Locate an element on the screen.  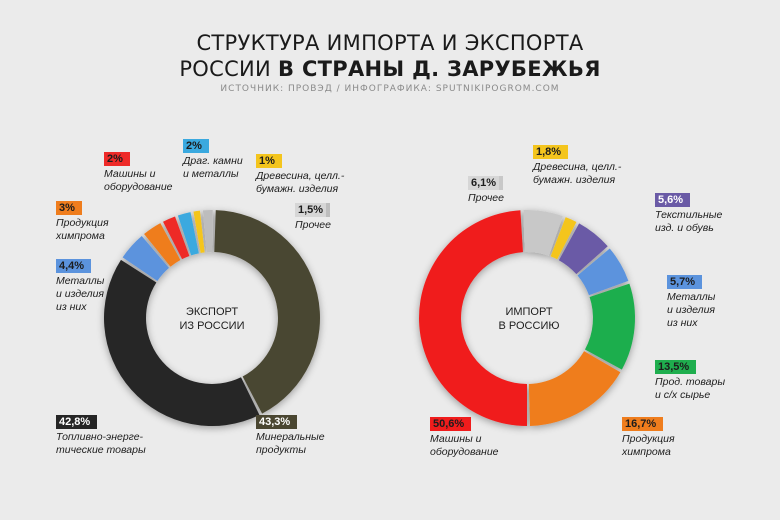
export-label-other: 1,5% Прочее is located at coordinates (313, 217).